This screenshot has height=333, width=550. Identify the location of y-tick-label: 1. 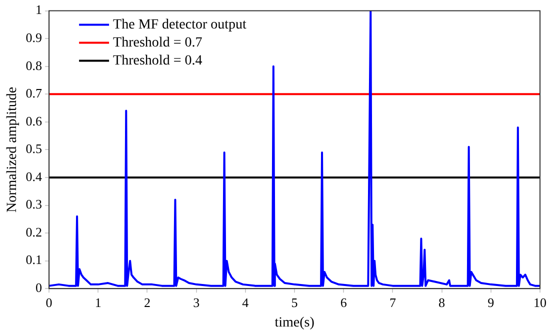
(39, 10).